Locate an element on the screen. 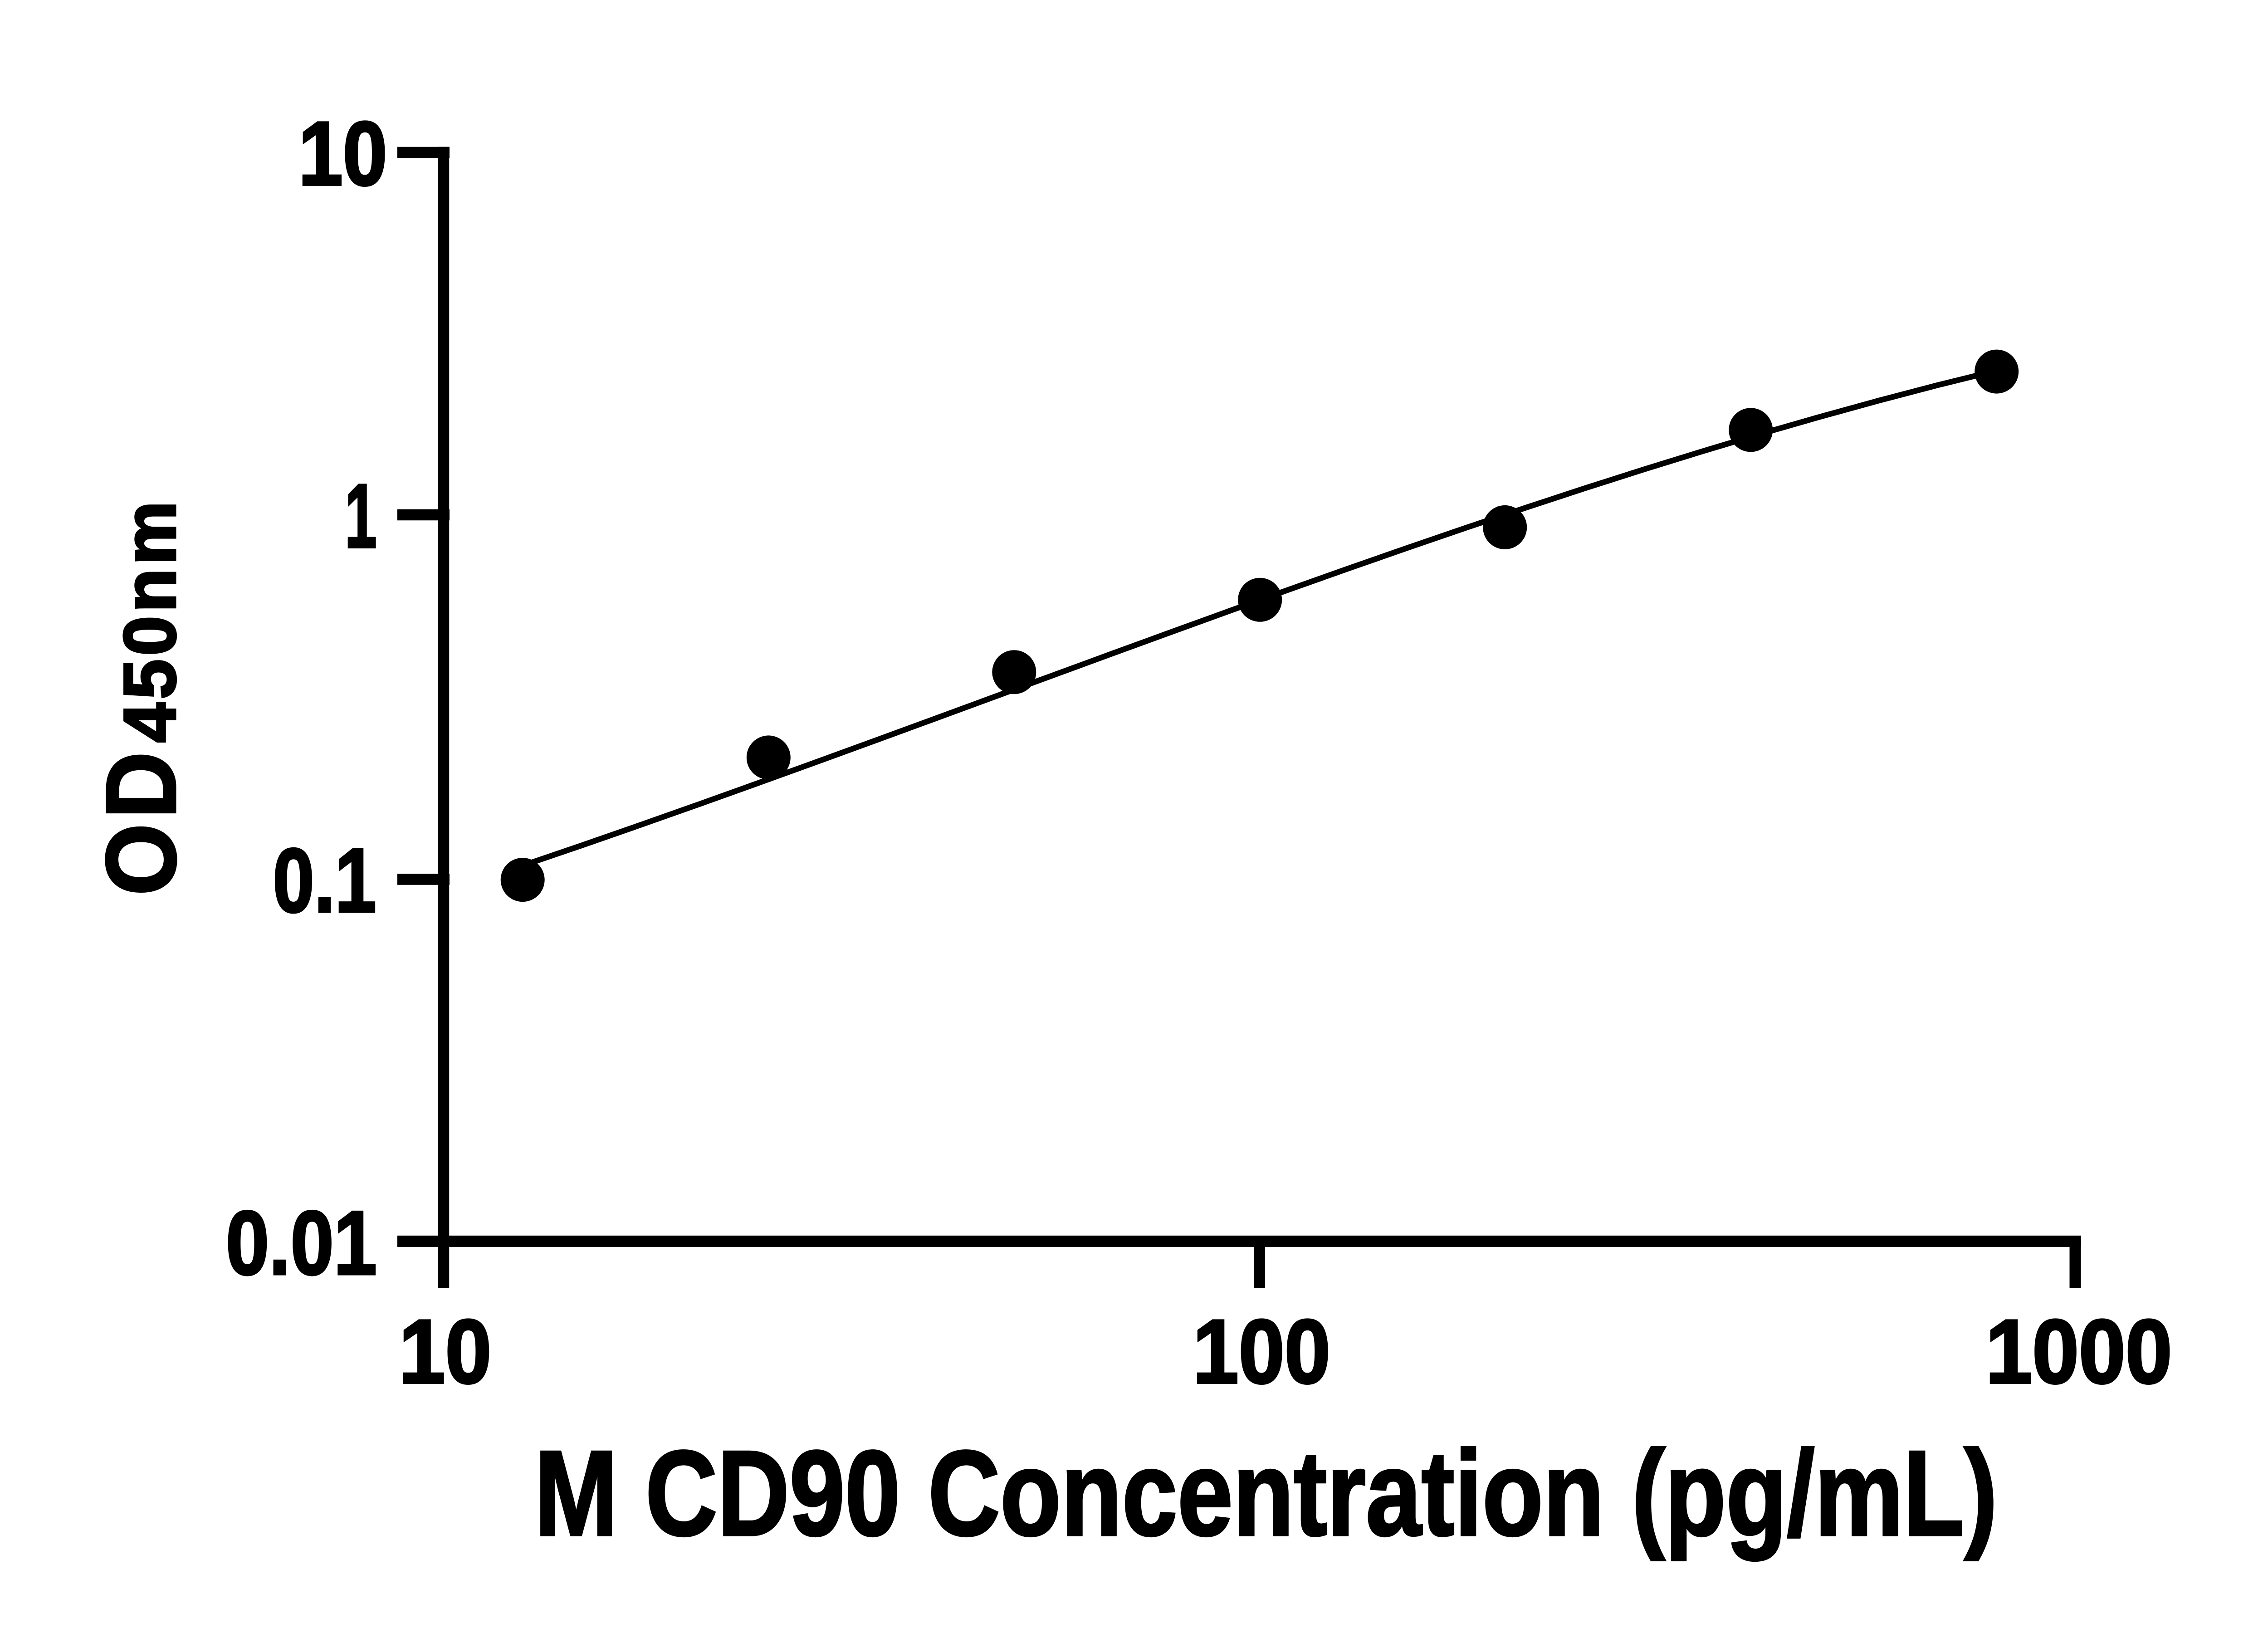  svg-text: 0.01 is located at coordinates (302, 1243).